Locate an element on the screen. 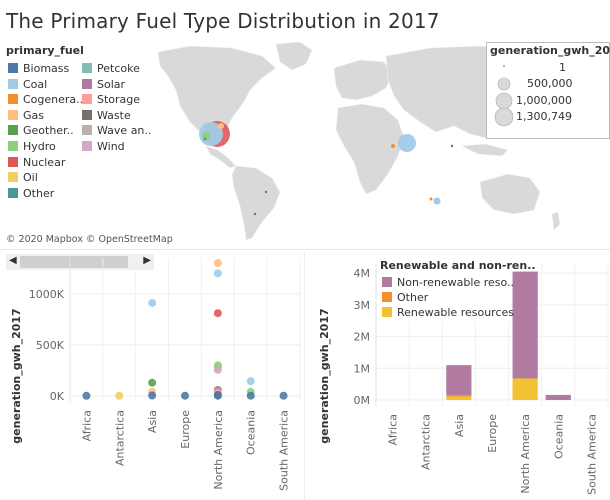  scrollbar-thumb is located at coordinates (74, 262).